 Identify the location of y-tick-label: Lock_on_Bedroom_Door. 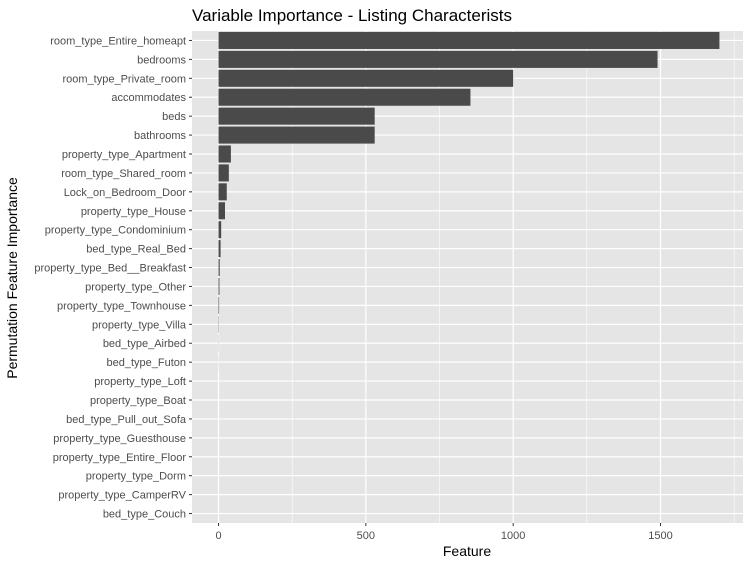
(125, 193).